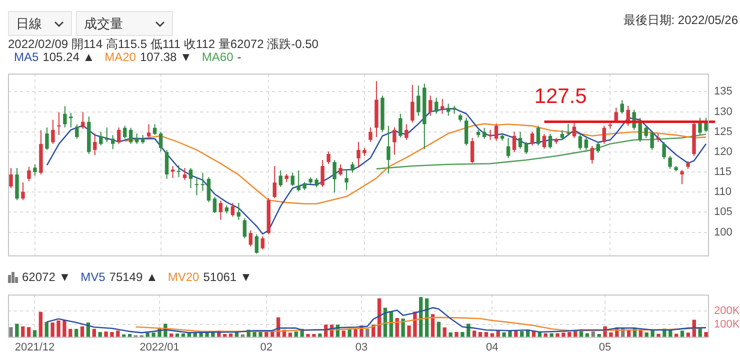  What do you see at coordinates (492, 347) in the screenshot?
I see `x-tick-label: 04` at bounding box center [492, 347].